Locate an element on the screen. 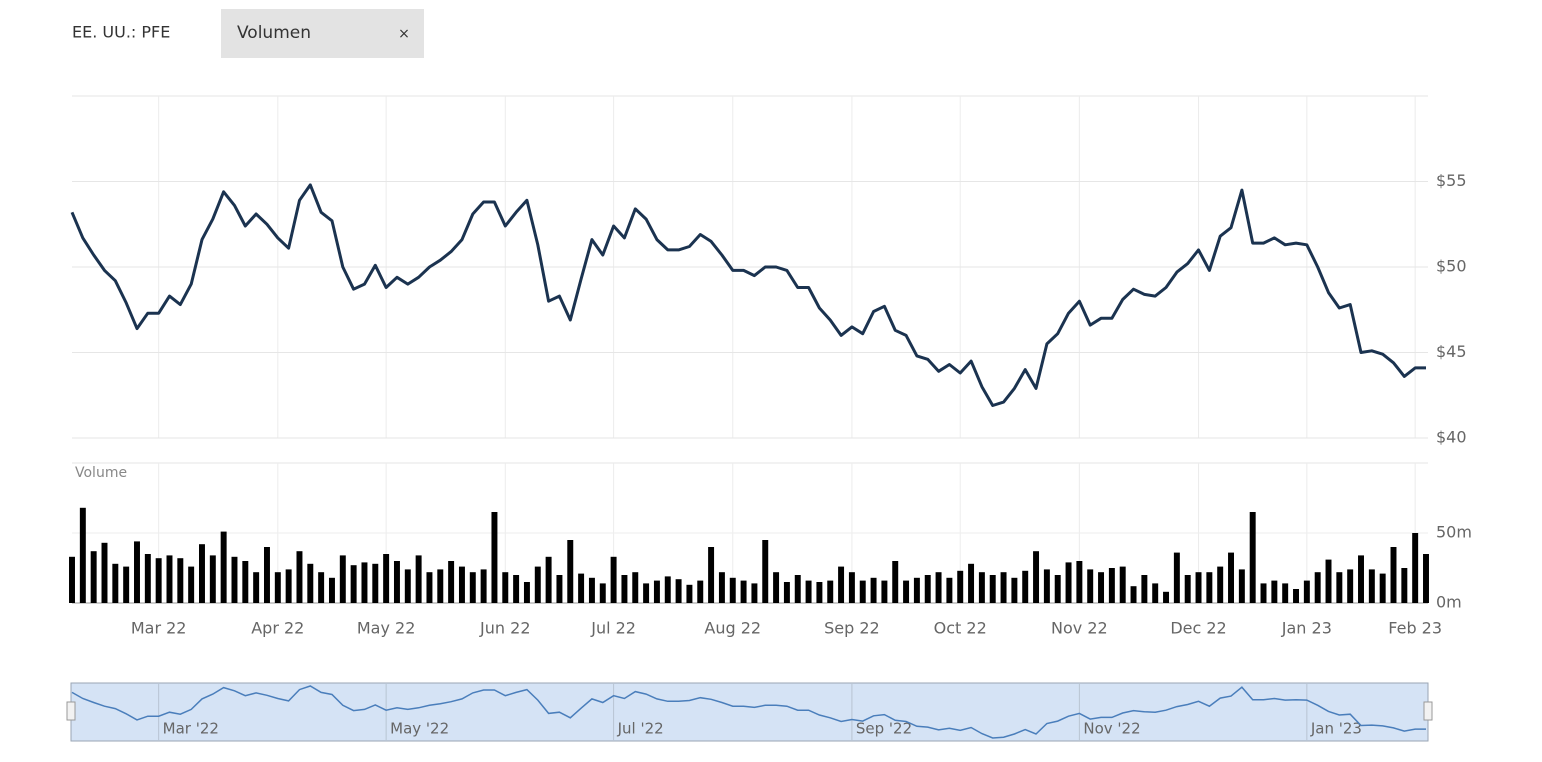  tab-label: Volumen is located at coordinates (274, 33).